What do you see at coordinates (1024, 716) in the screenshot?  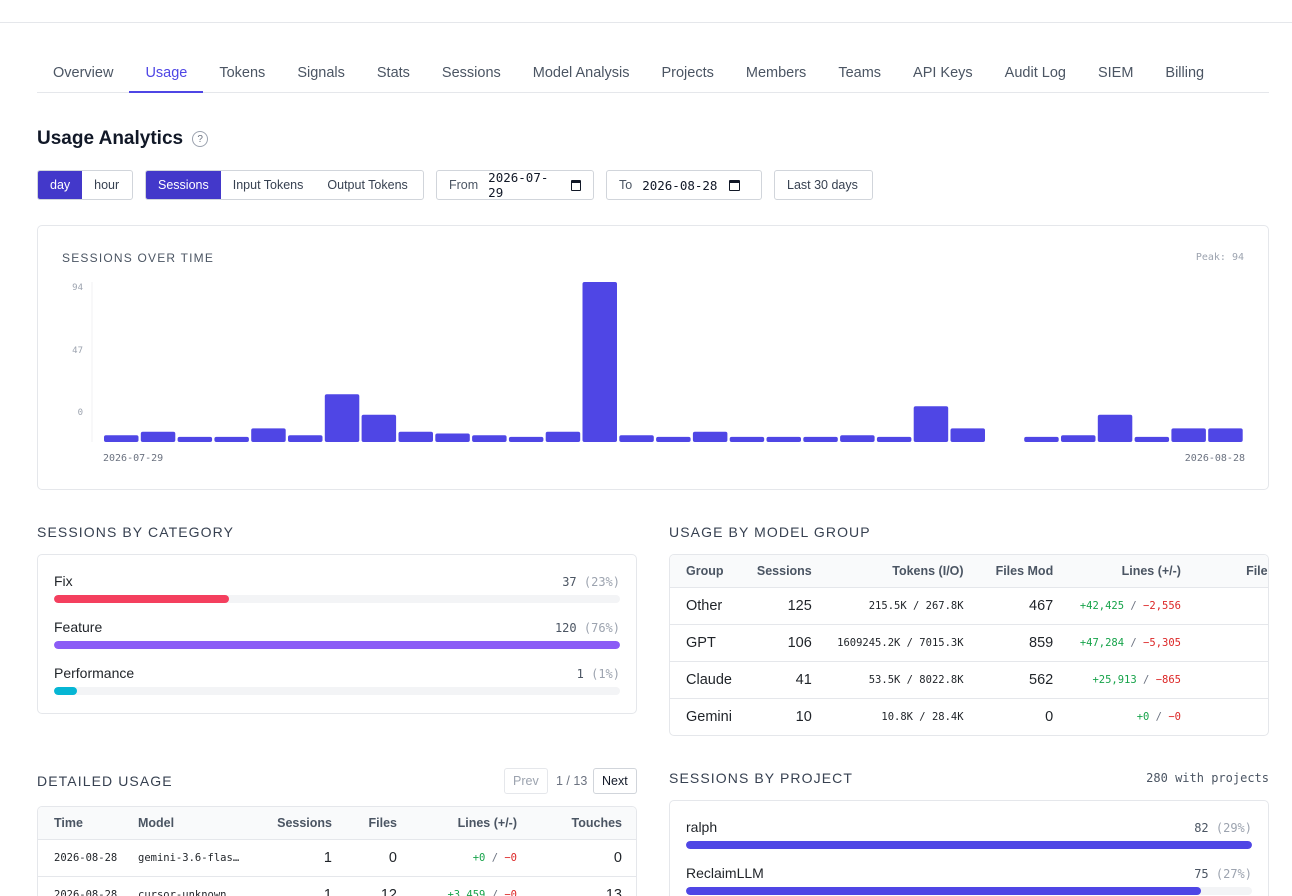 I see `files-mod-cell: 0` at bounding box center [1024, 716].